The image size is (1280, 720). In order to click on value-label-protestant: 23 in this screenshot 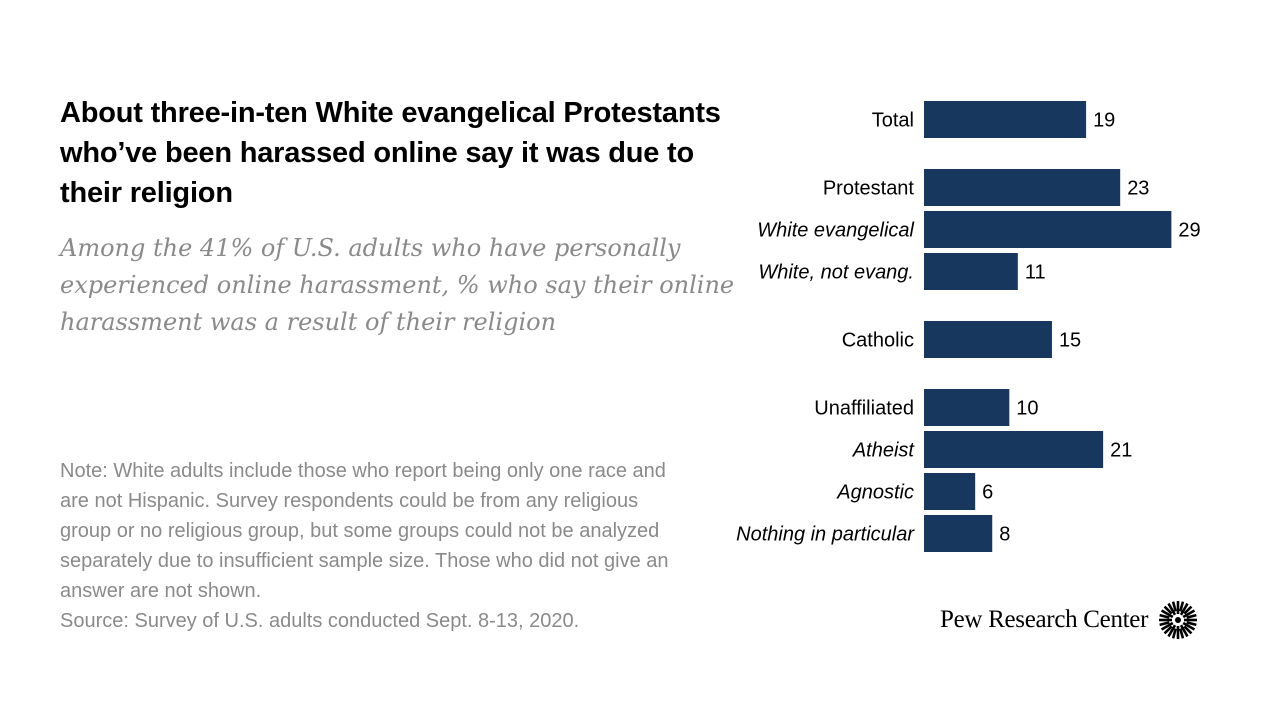, I will do `click(1138, 189)`.